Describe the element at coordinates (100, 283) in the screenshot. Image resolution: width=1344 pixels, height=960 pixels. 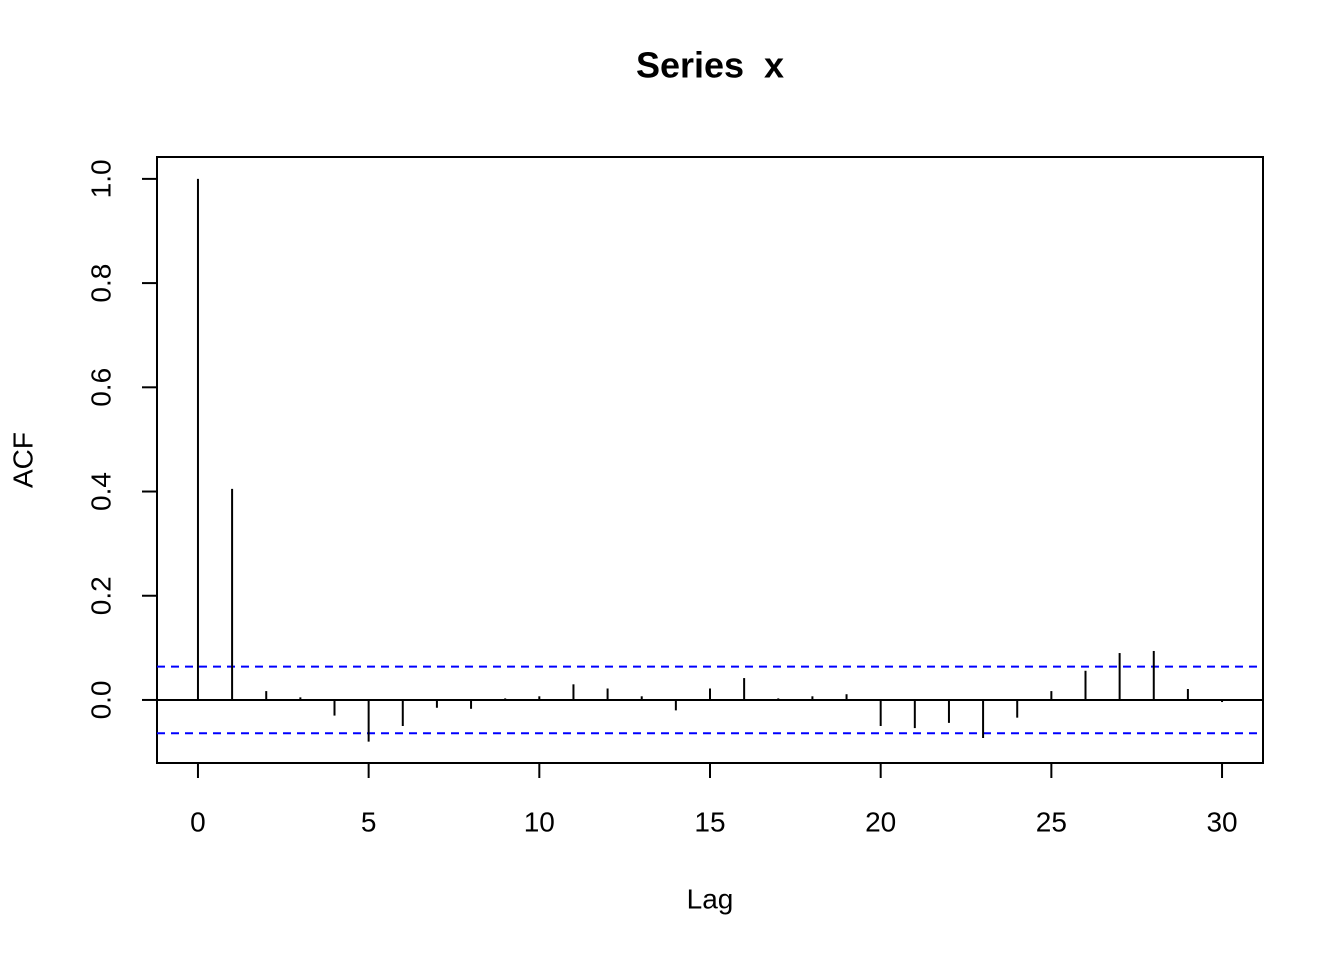
I see `y-tick-label: 0.8` at that location.